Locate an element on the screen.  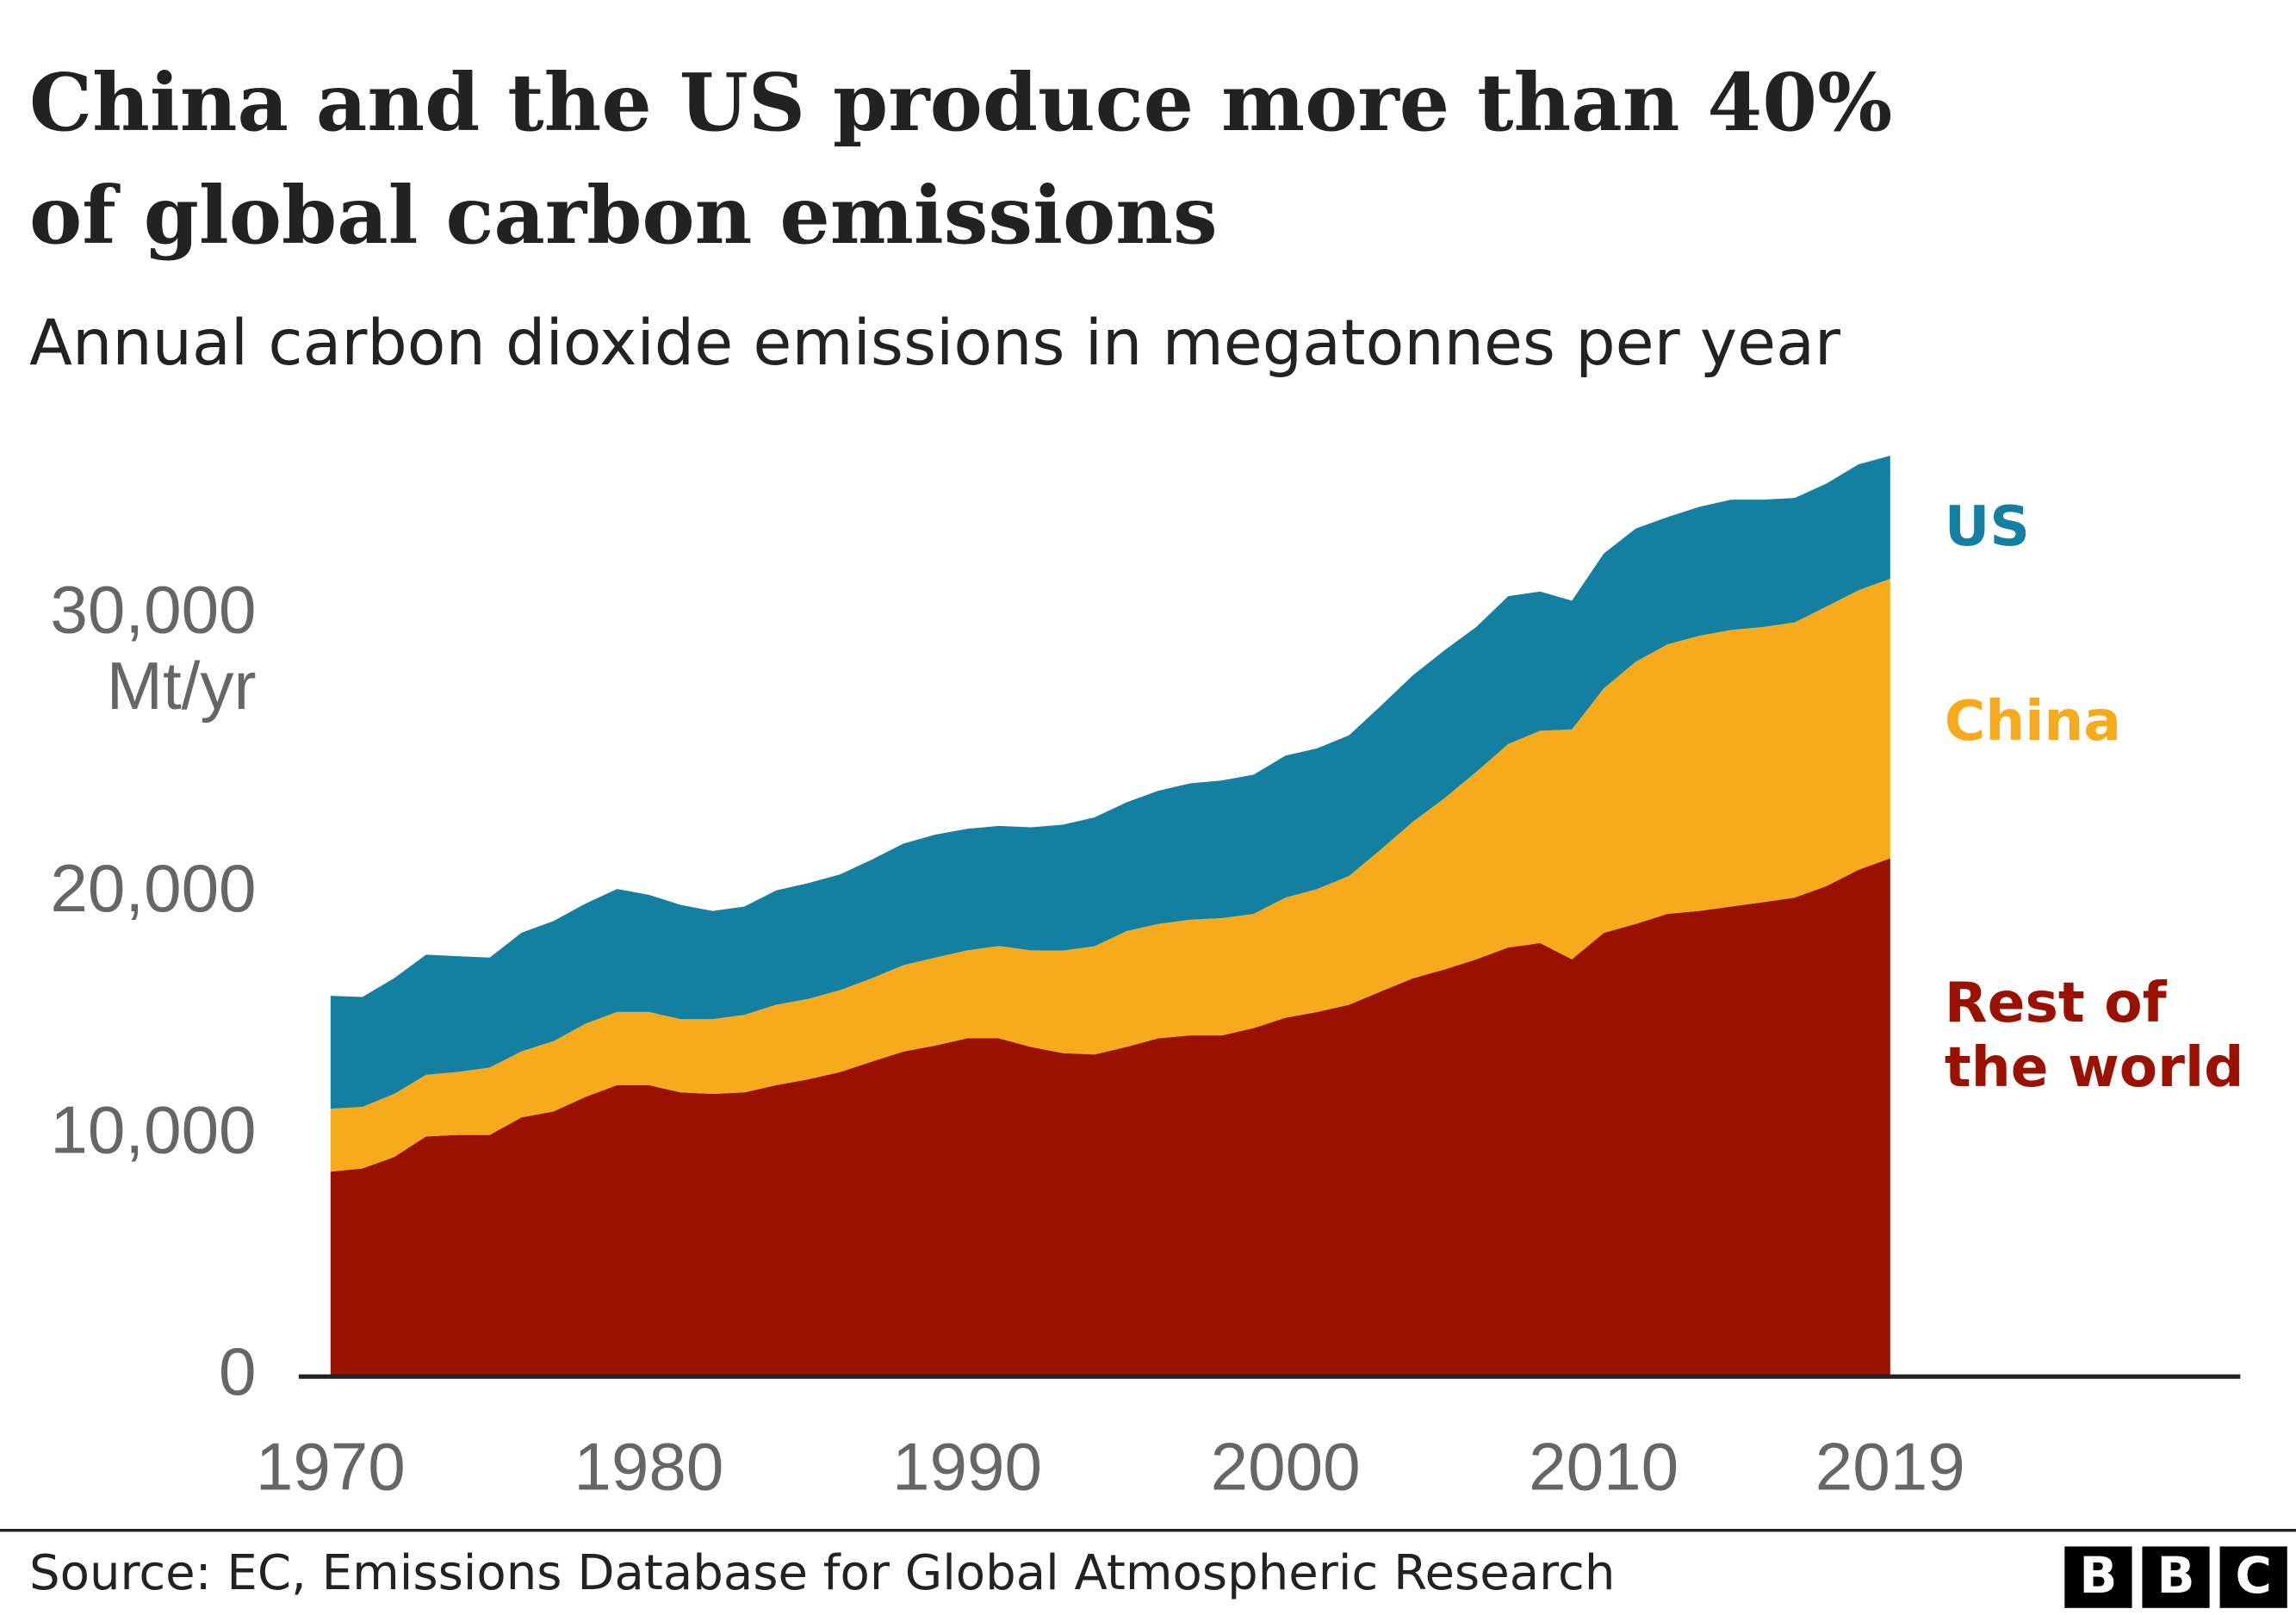
x-tick-label: 1970 is located at coordinates (331, 1466).